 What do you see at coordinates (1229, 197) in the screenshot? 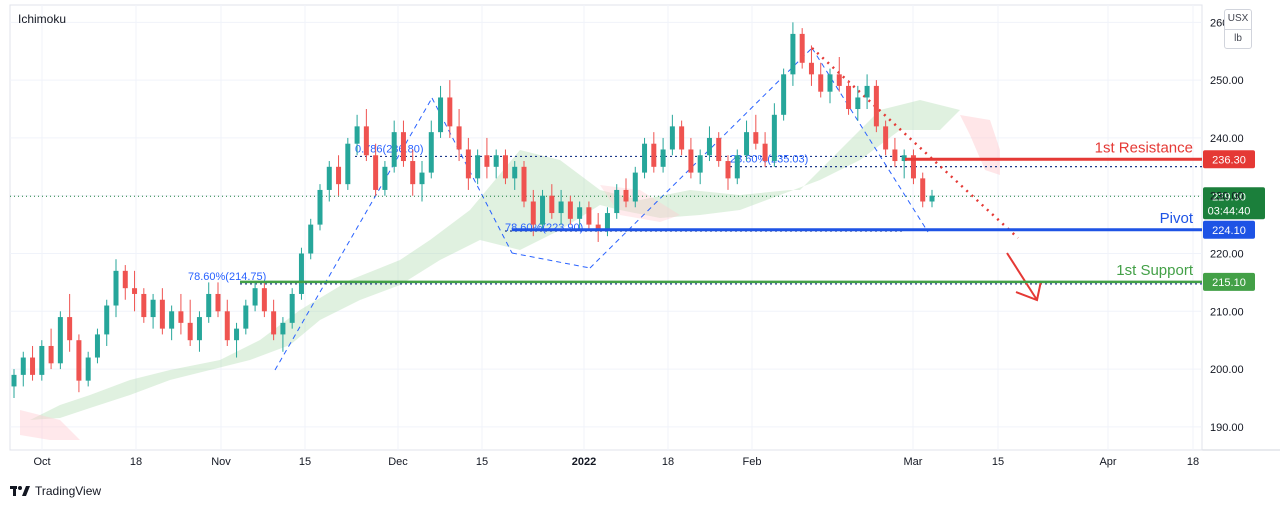
I see `current-price-value: 229.90` at bounding box center [1229, 197].